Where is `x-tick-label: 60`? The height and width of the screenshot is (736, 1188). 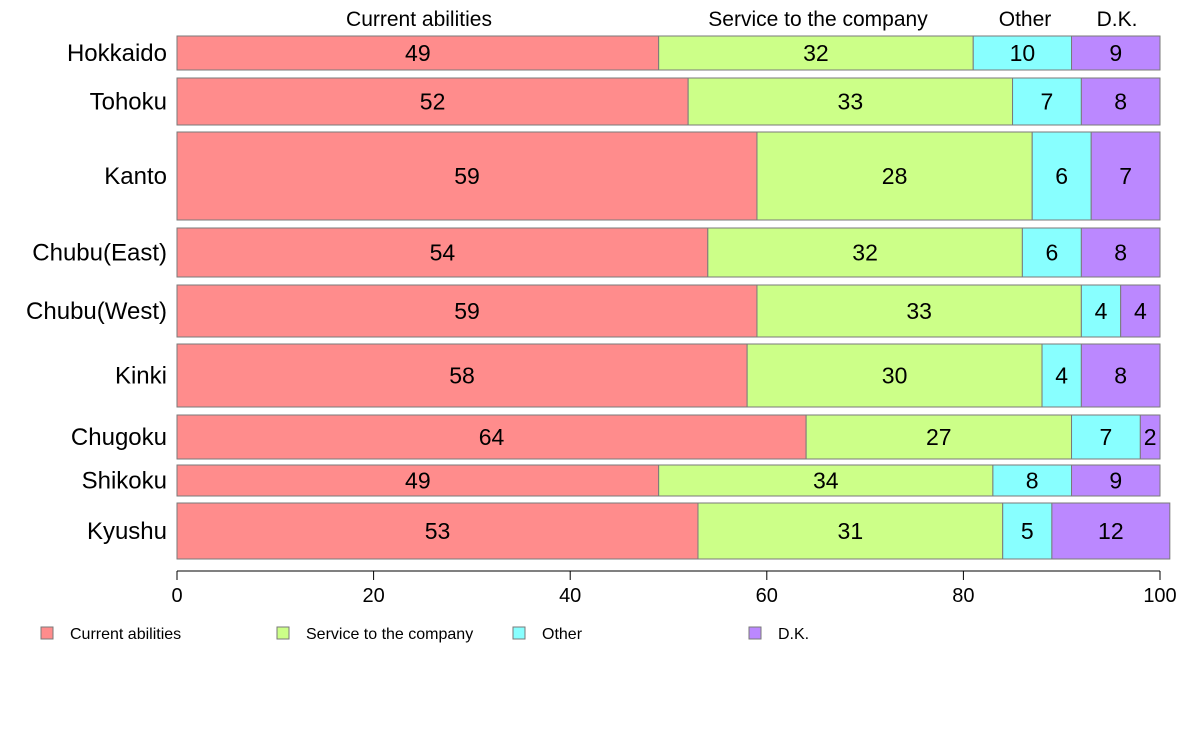
x-tick-label: 60 is located at coordinates (767, 596).